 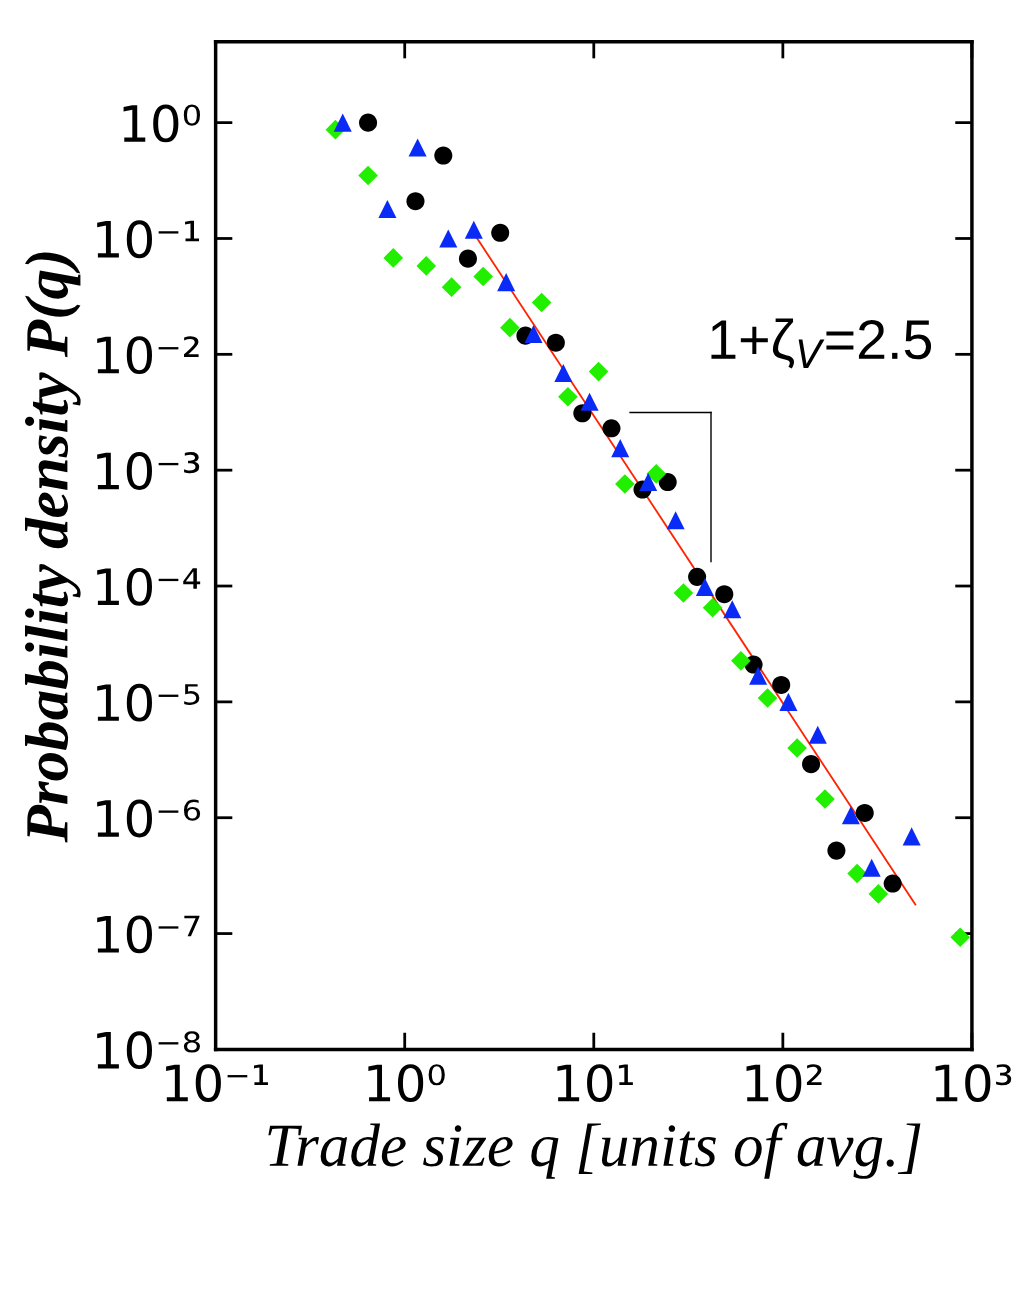 I want to click on x-tick-label: 10⁰, so click(x=406, y=1083).